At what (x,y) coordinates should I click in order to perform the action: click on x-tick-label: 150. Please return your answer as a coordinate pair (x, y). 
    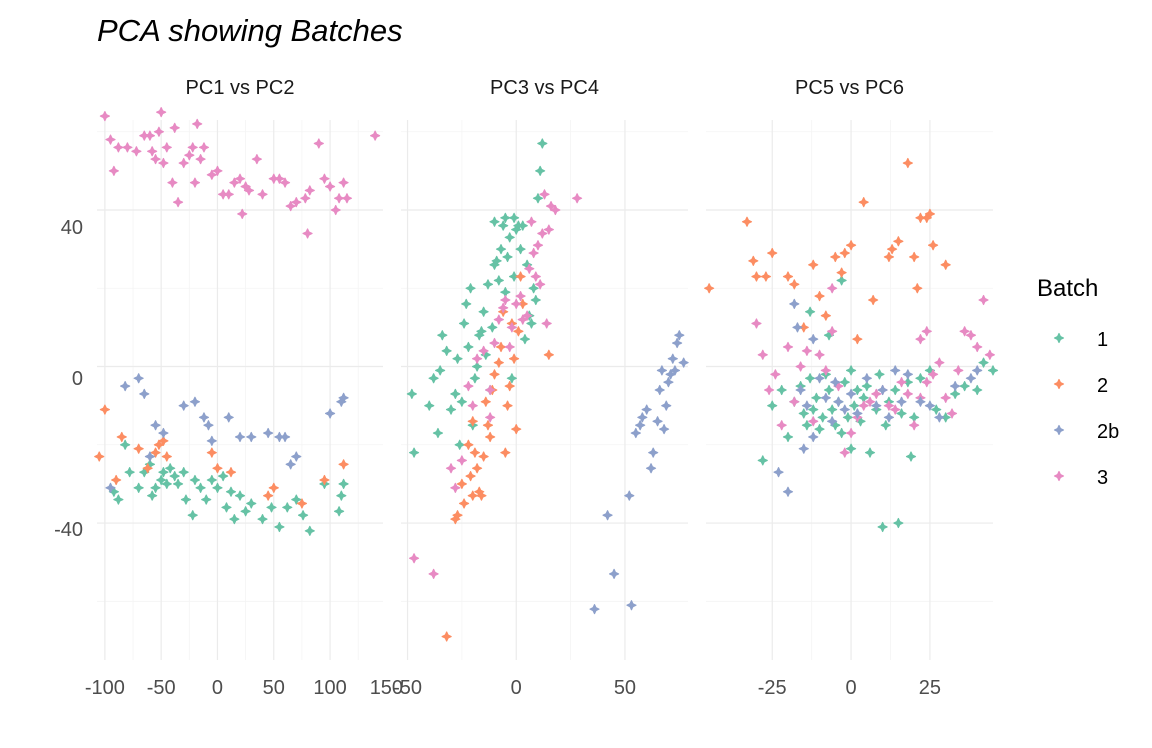
    Looking at the image, I should click on (386, 688).